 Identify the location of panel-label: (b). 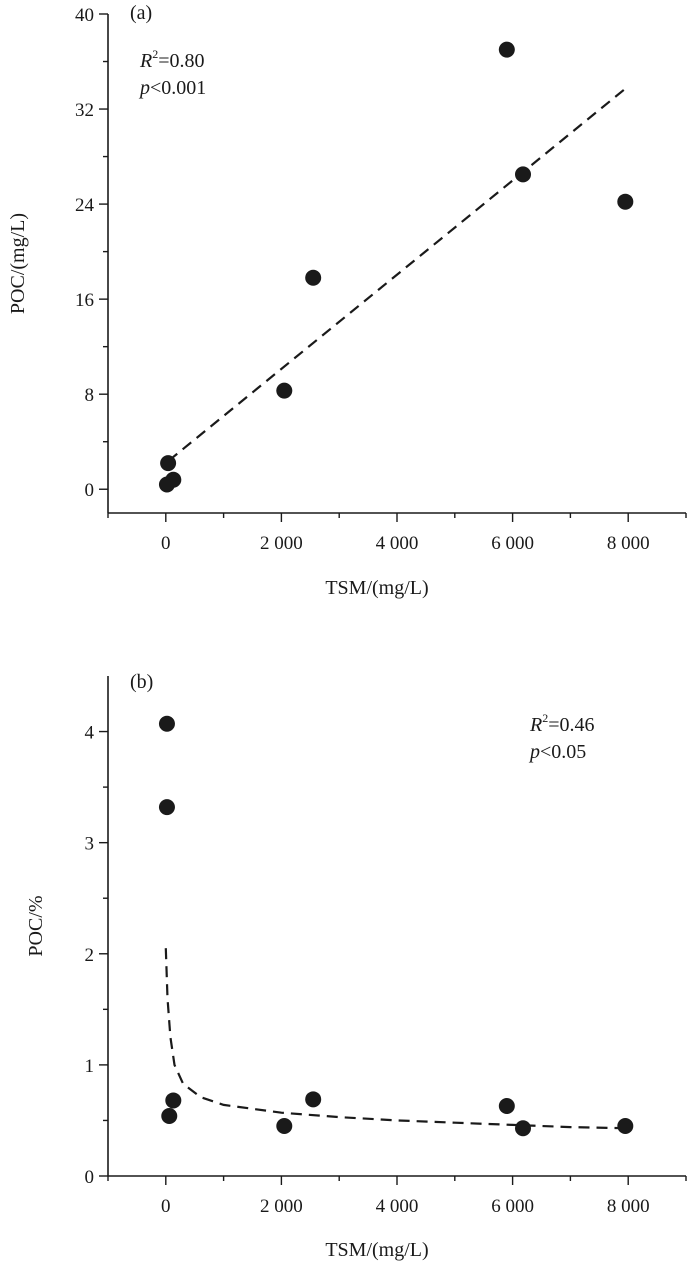
(141, 682).